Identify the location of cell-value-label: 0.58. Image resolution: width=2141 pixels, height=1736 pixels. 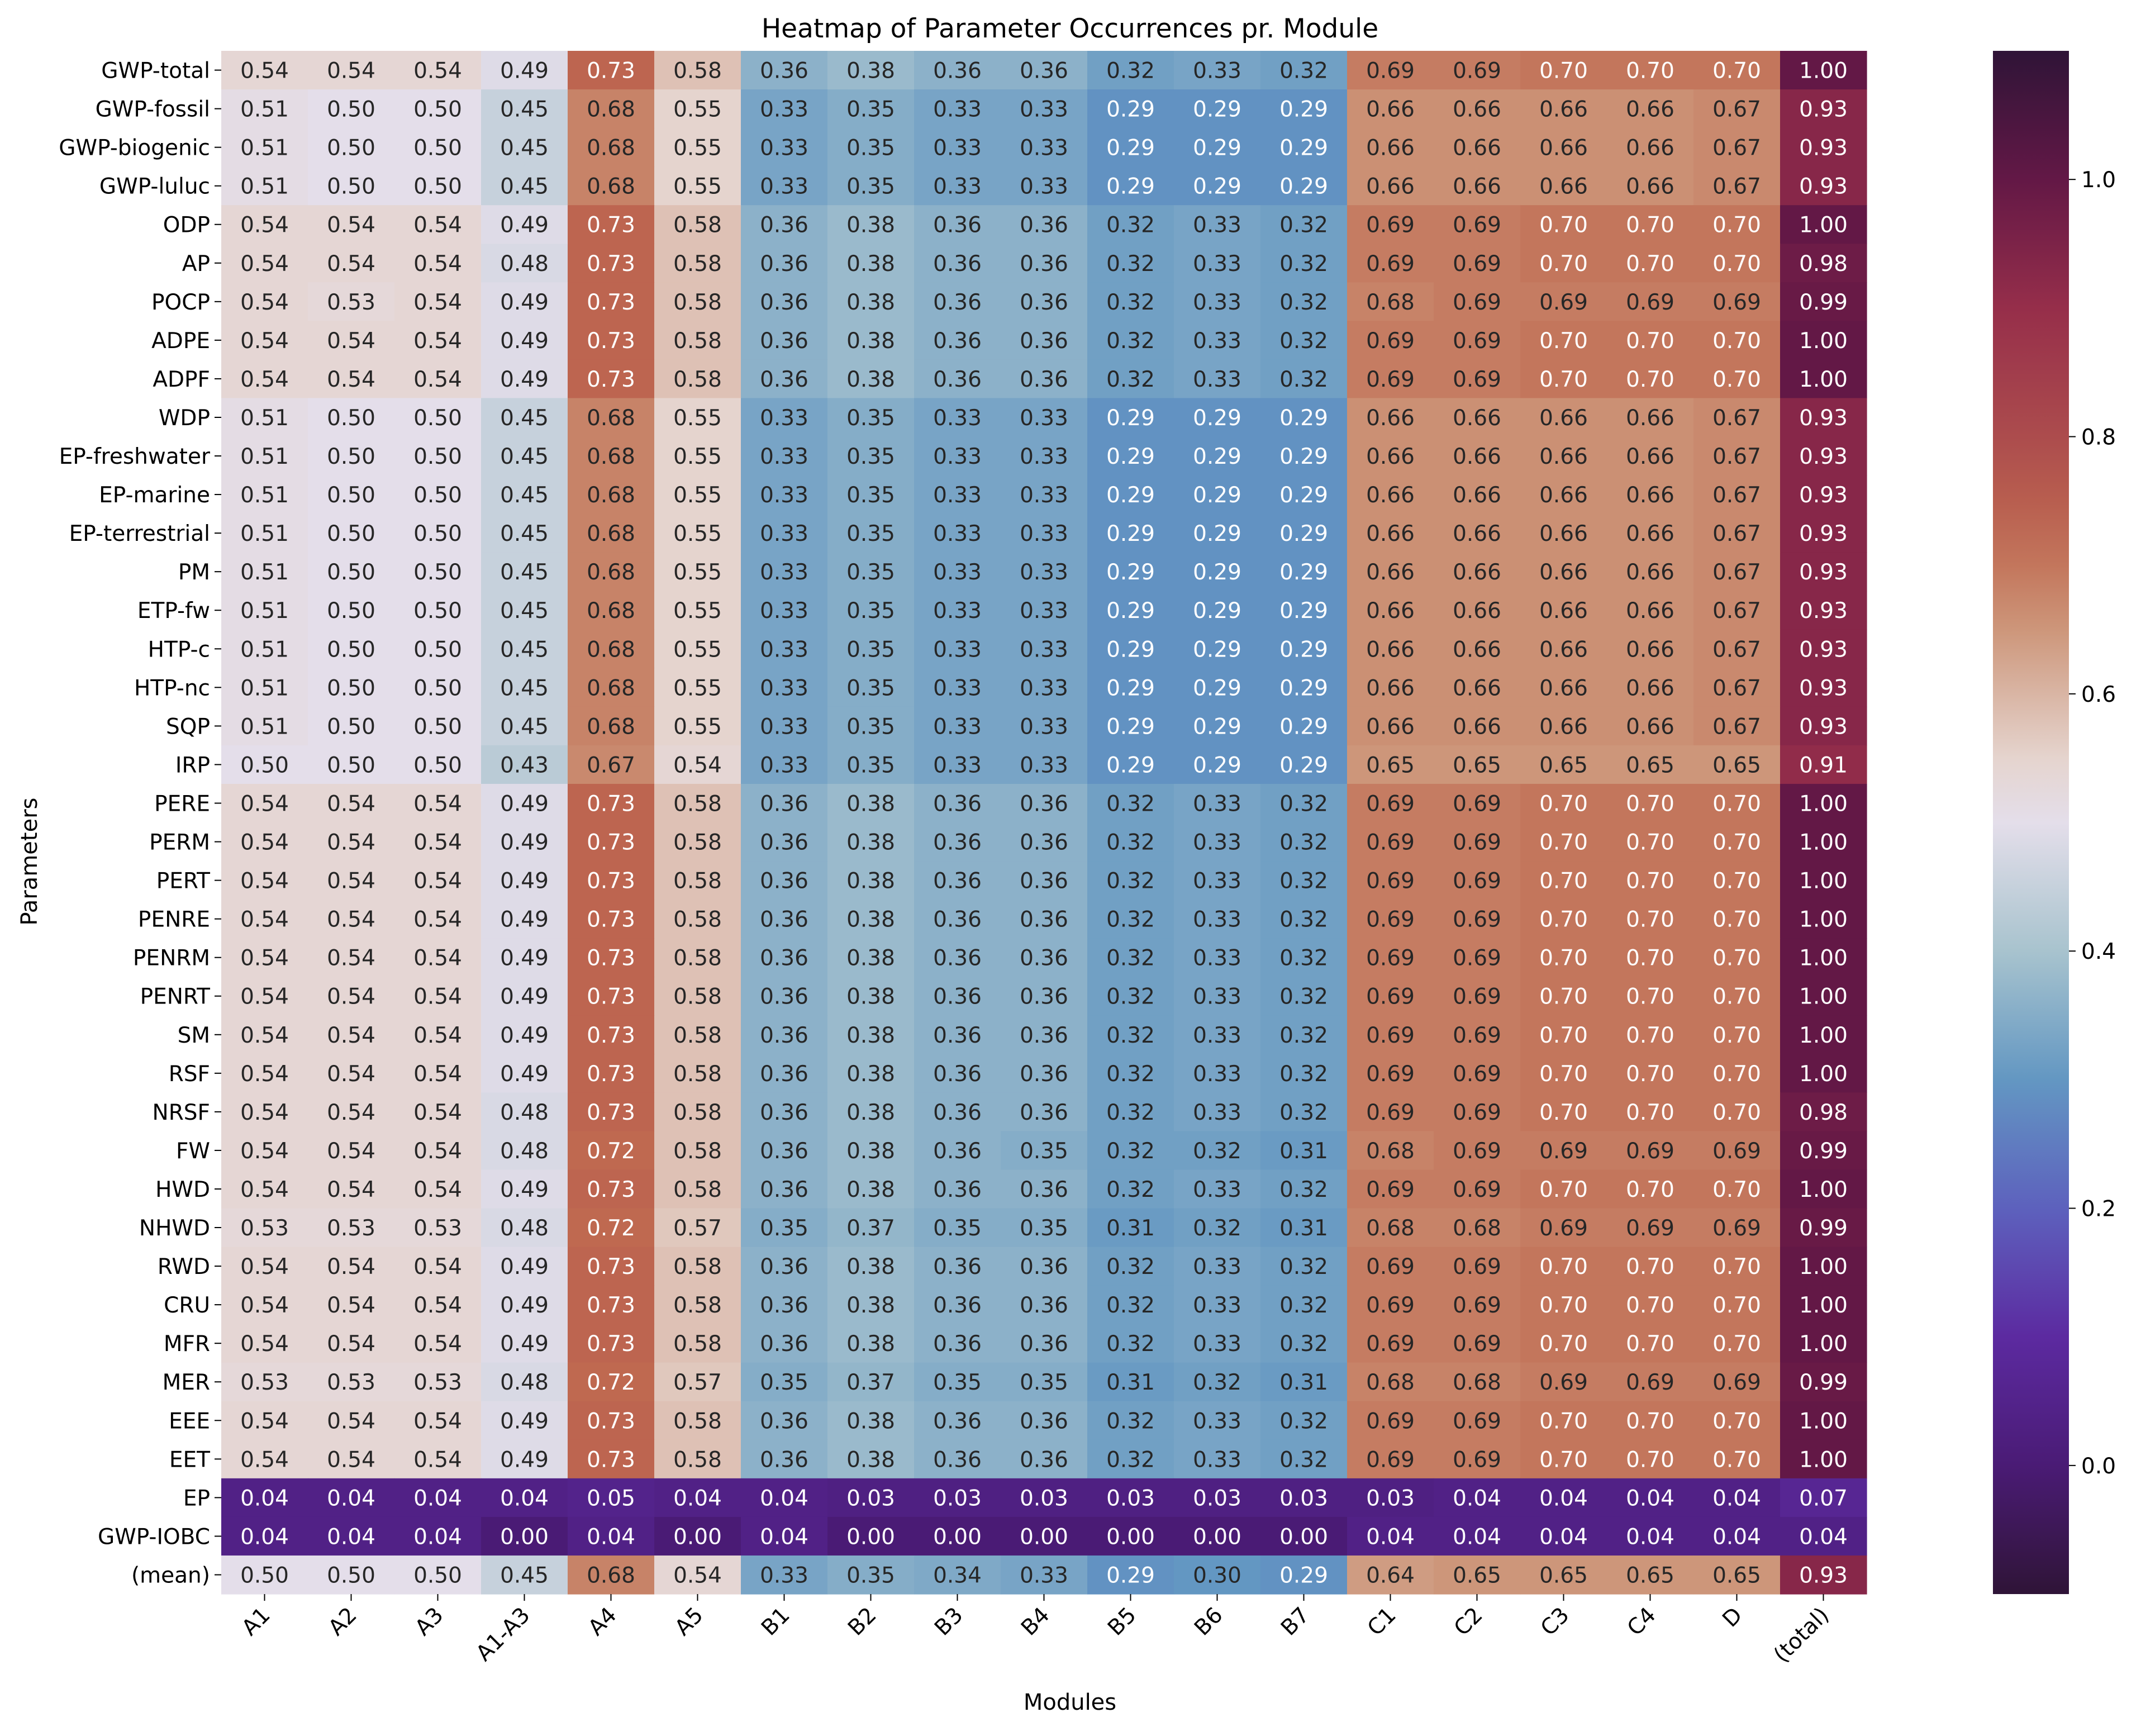
(697, 264).